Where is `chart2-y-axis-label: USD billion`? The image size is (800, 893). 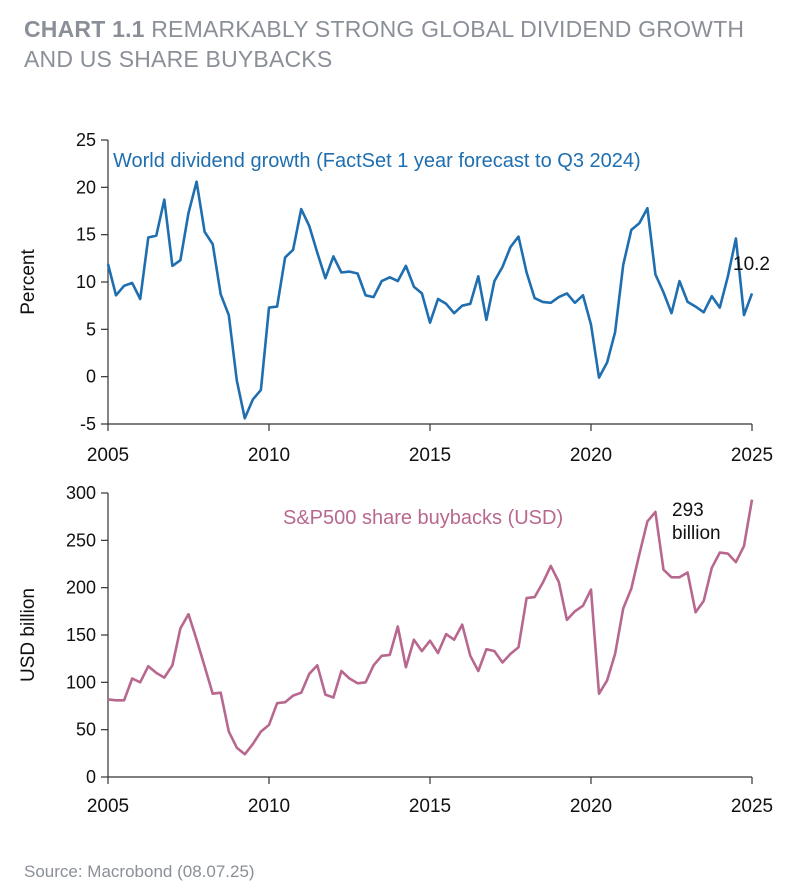 chart2-y-axis-label: USD billion is located at coordinates (28, 635).